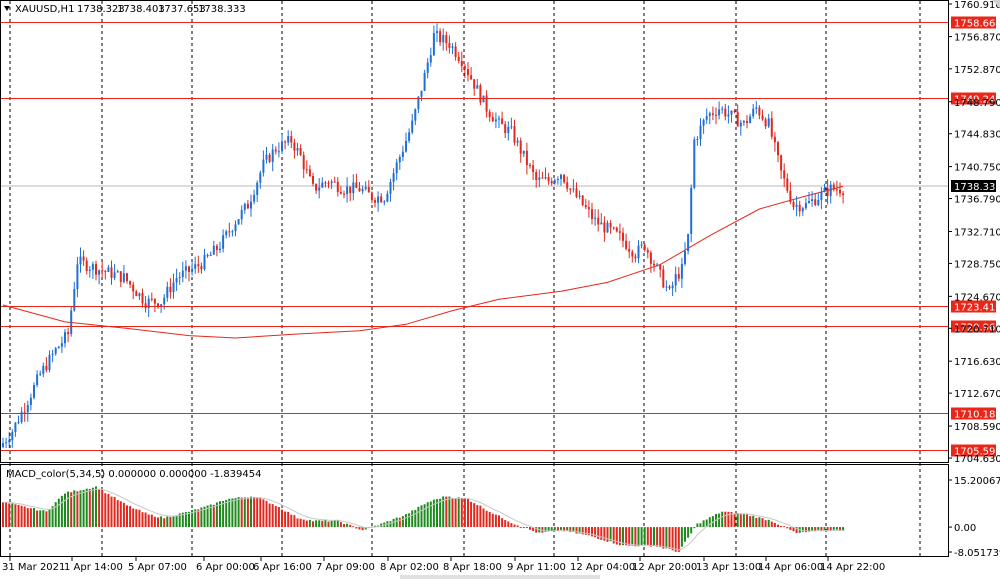  I want to click on level-tag, so click(973, 413).